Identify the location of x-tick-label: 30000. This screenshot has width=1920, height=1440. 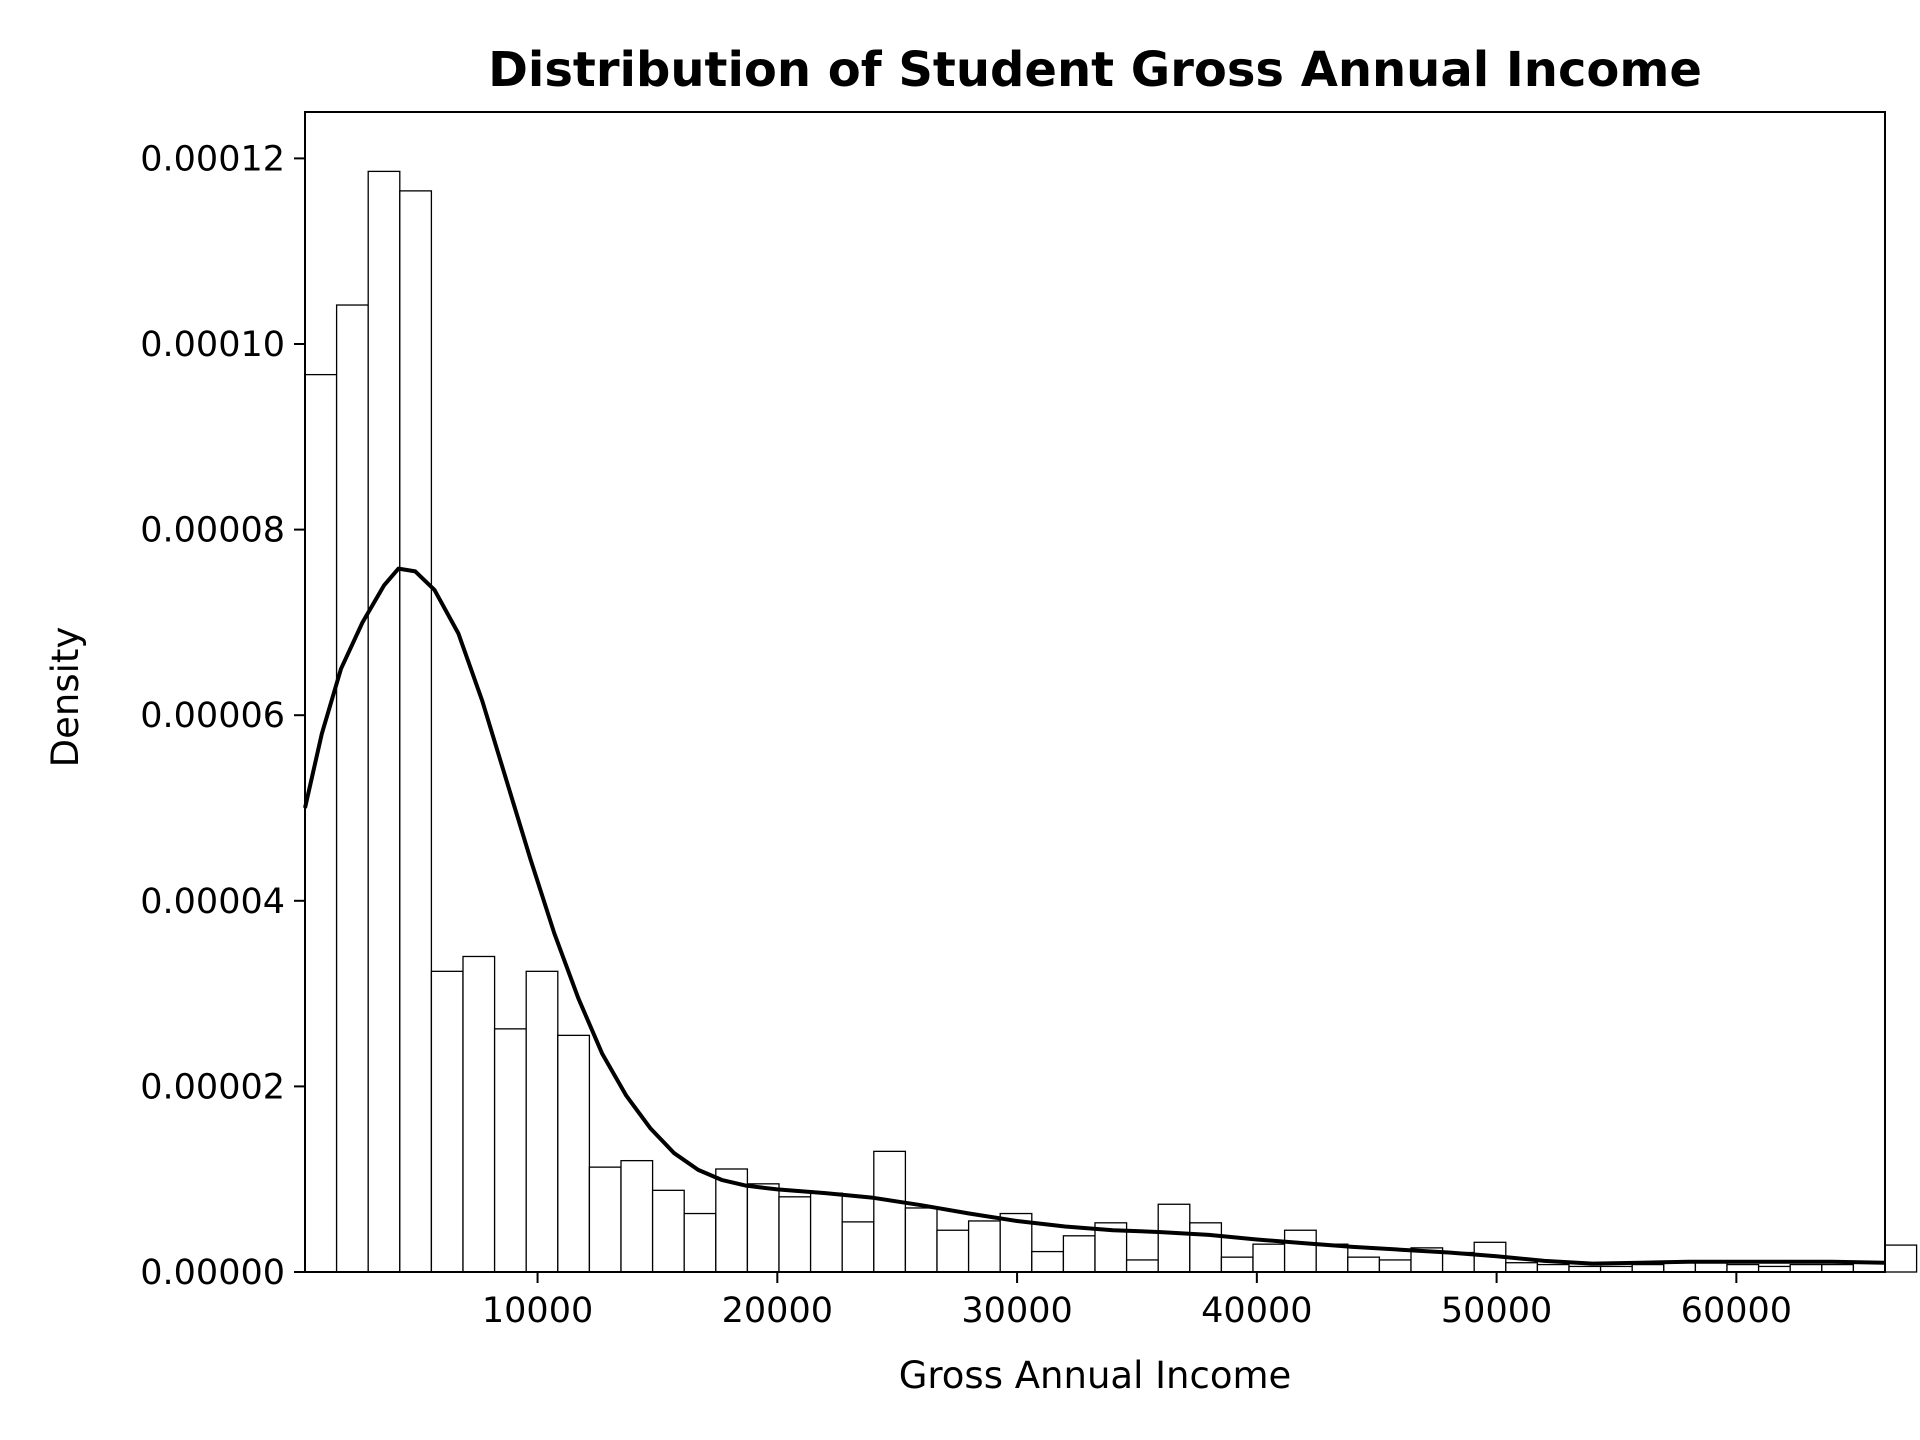
(1016, 1311).